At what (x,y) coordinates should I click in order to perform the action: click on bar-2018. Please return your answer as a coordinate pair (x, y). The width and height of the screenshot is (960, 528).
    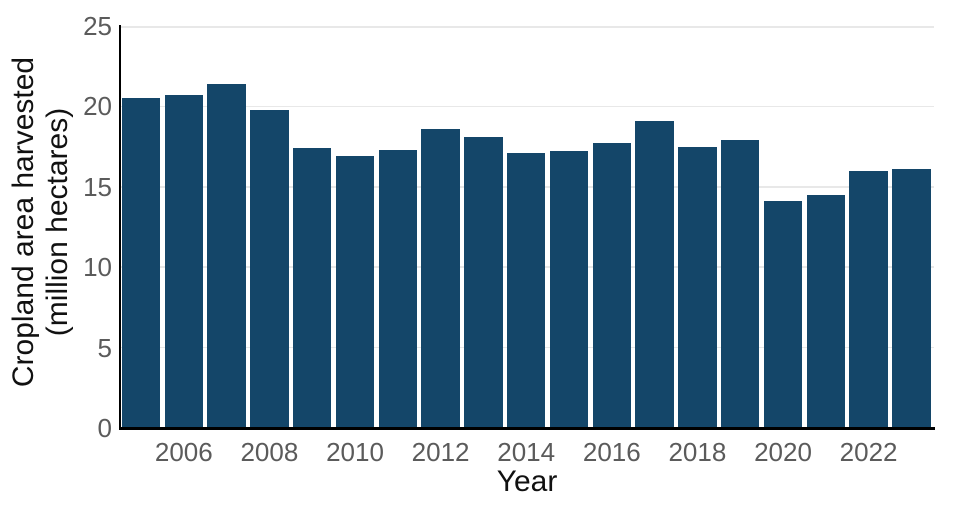
    Looking at the image, I should click on (697, 287).